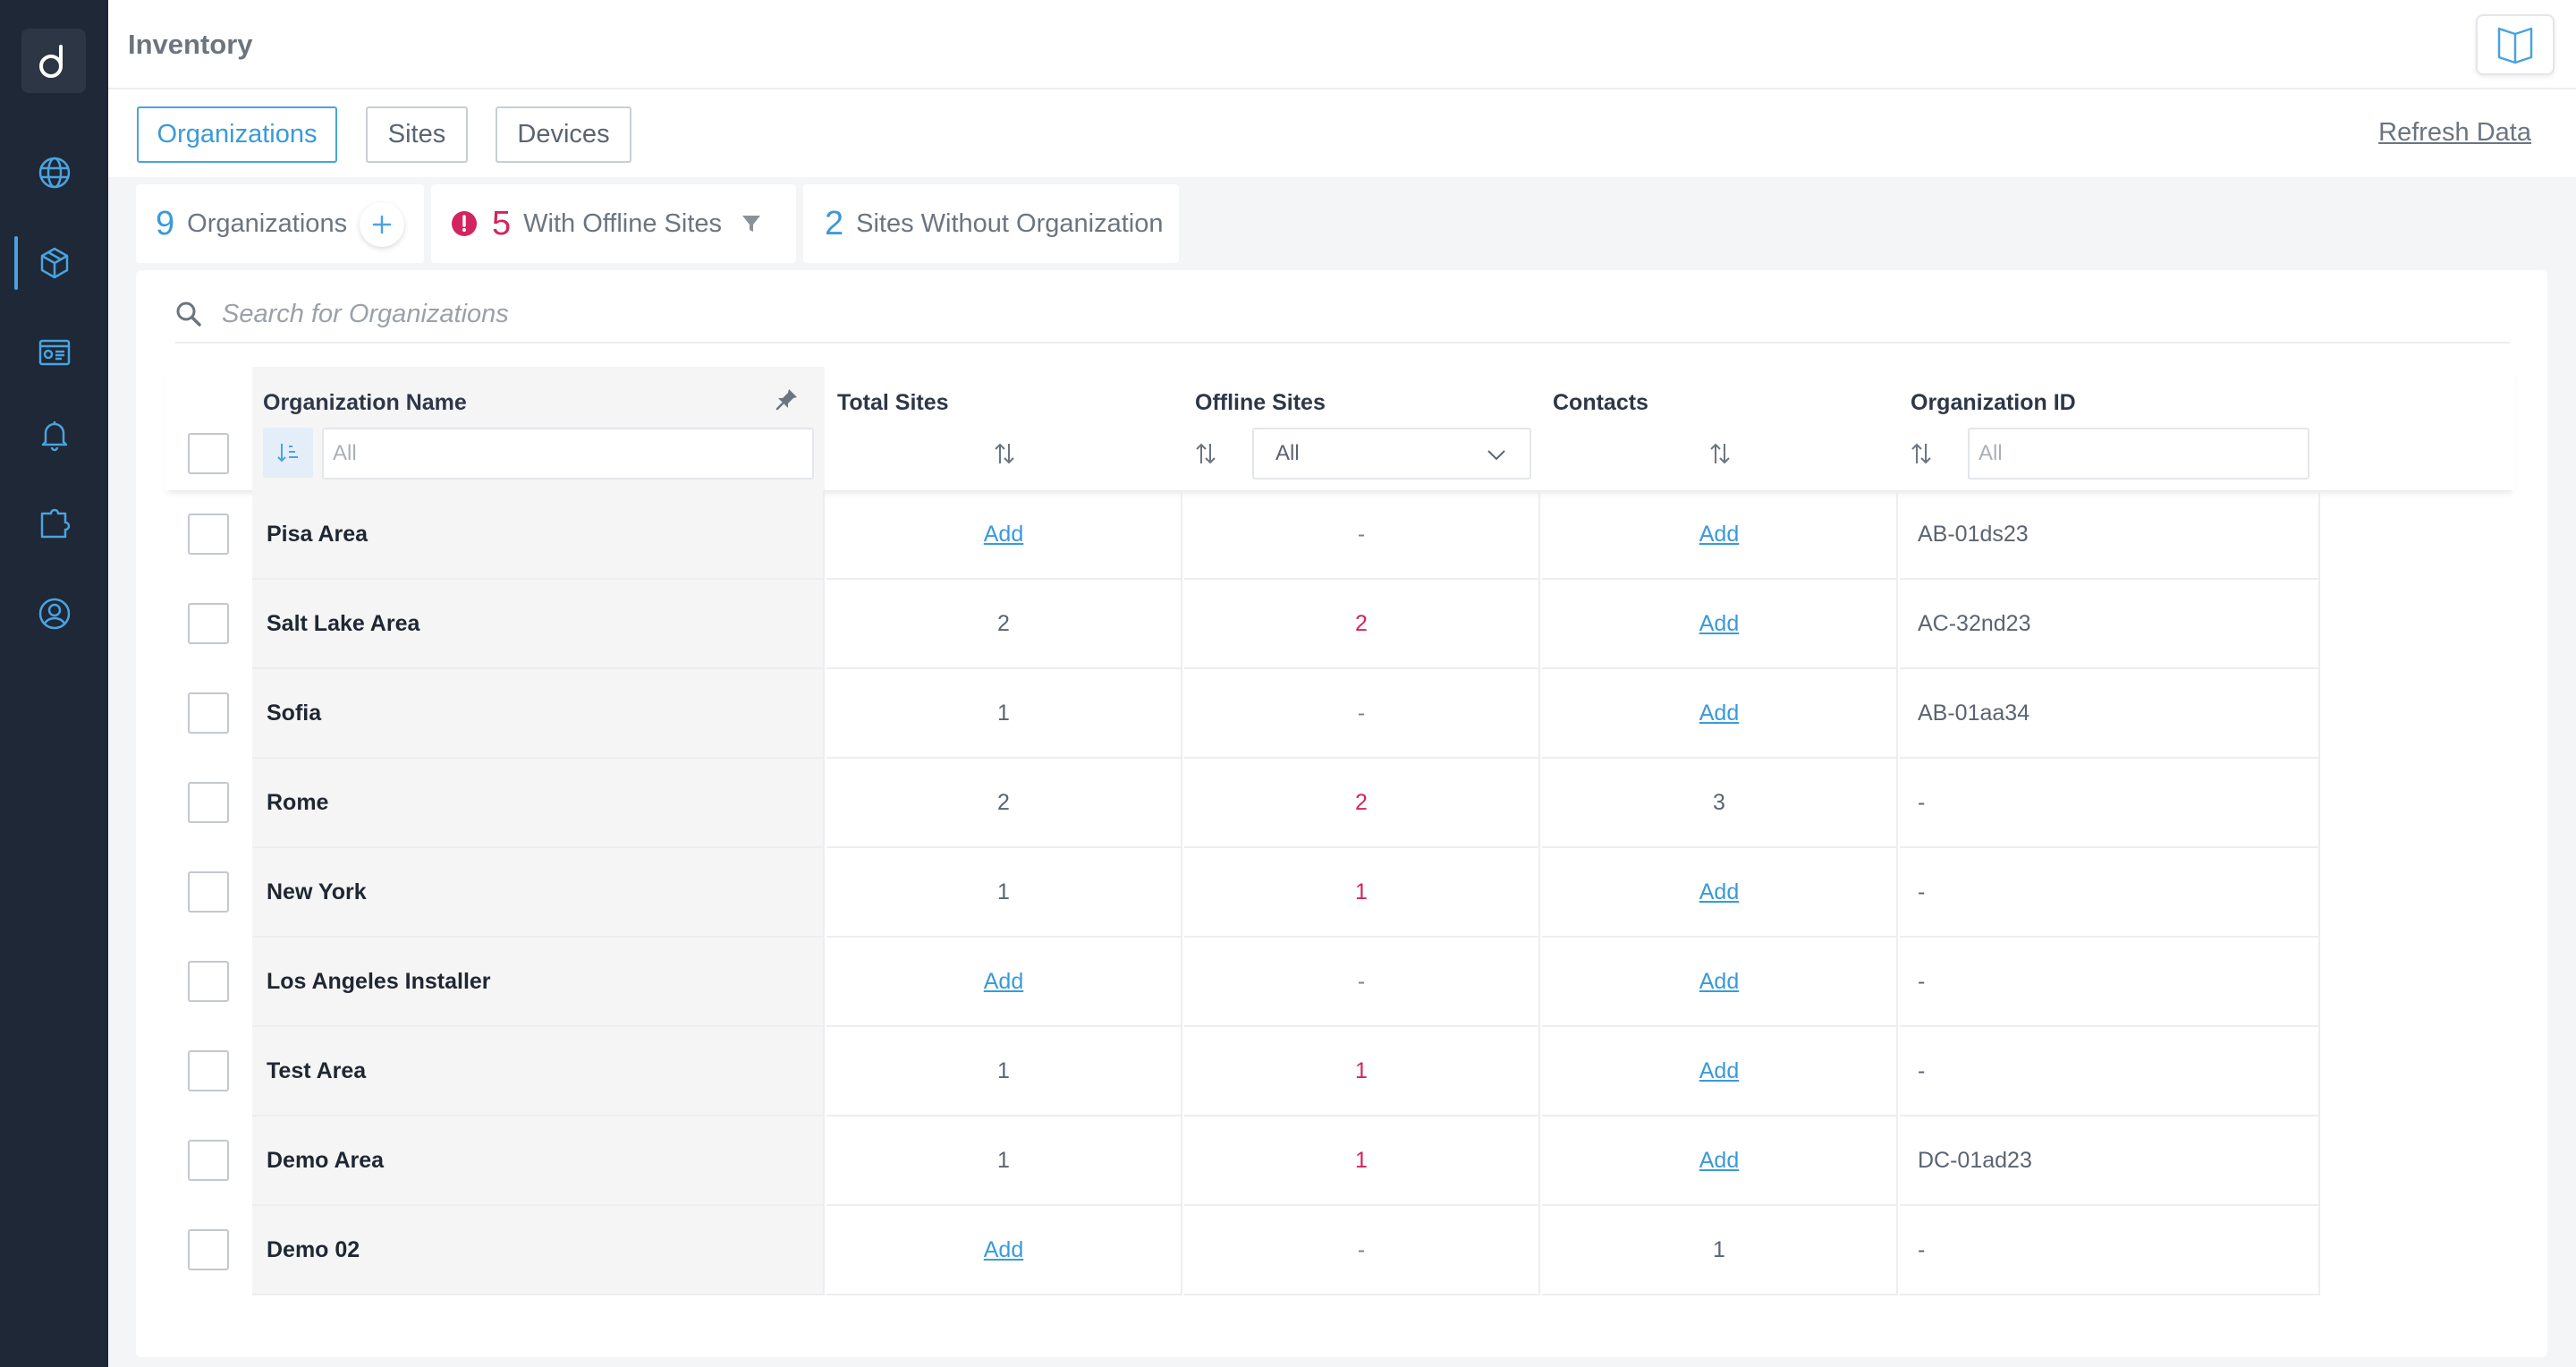 The image size is (2576, 1367). What do you see at coordinates (54, 614) in the screenshot?
I see `sidebar-item-profile` at bounding box center [54, 614].